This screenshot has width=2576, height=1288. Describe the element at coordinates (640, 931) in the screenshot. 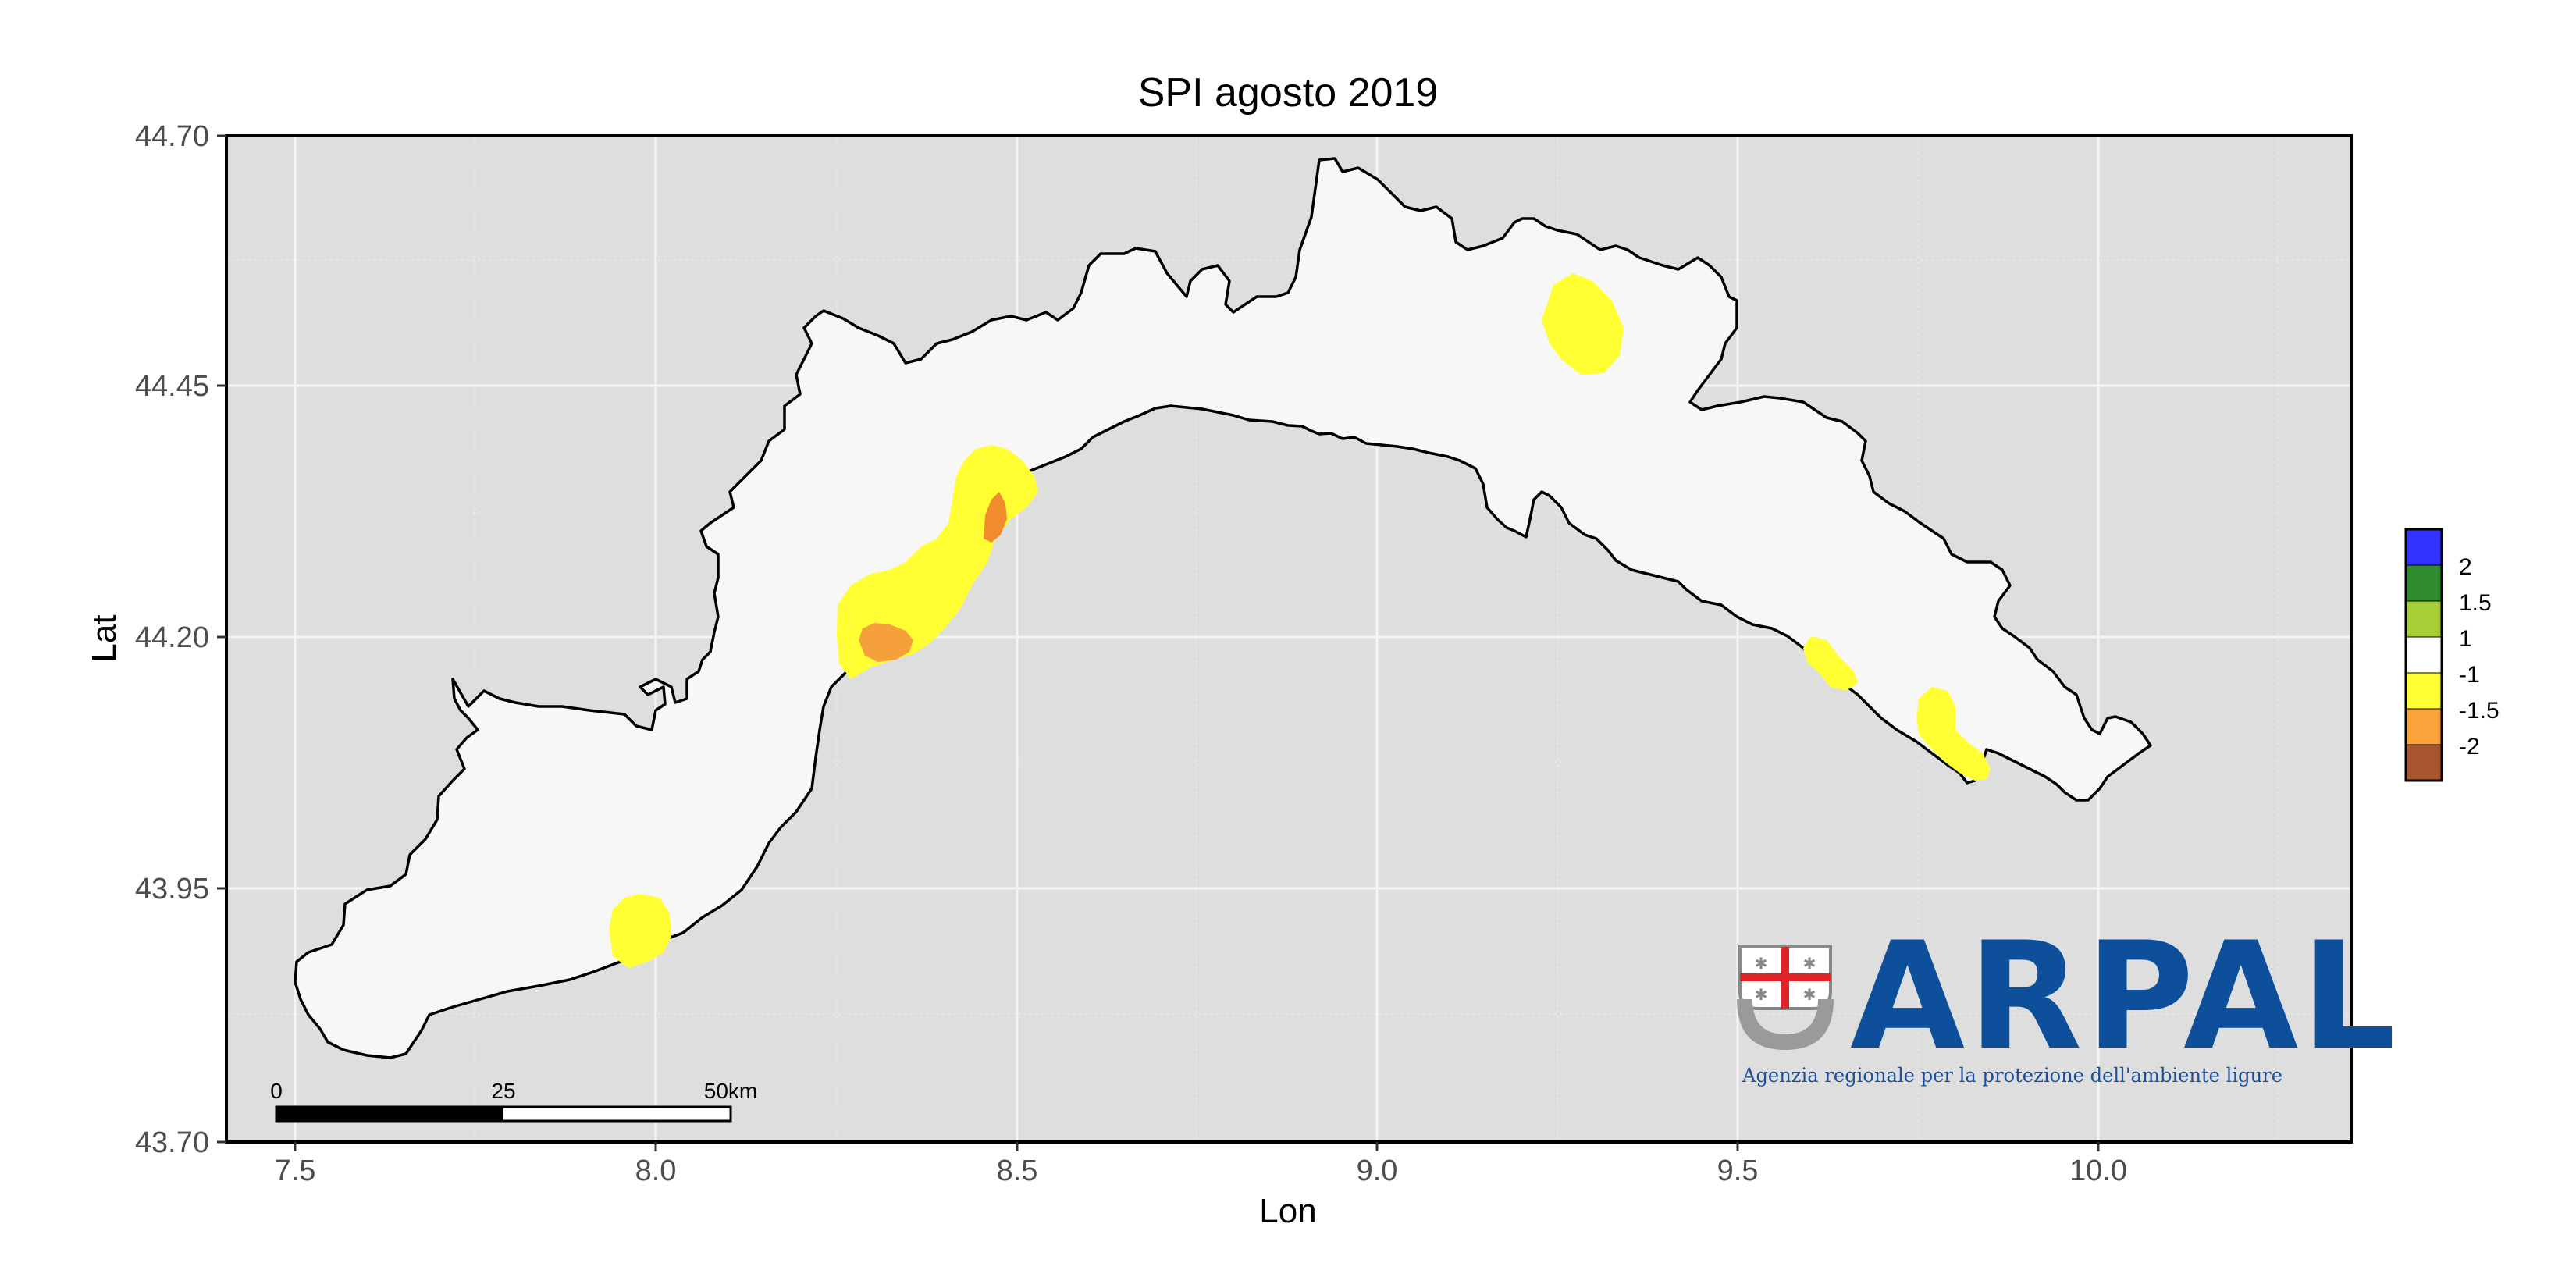

I see `spi-dry-patch-imperia` at that location.